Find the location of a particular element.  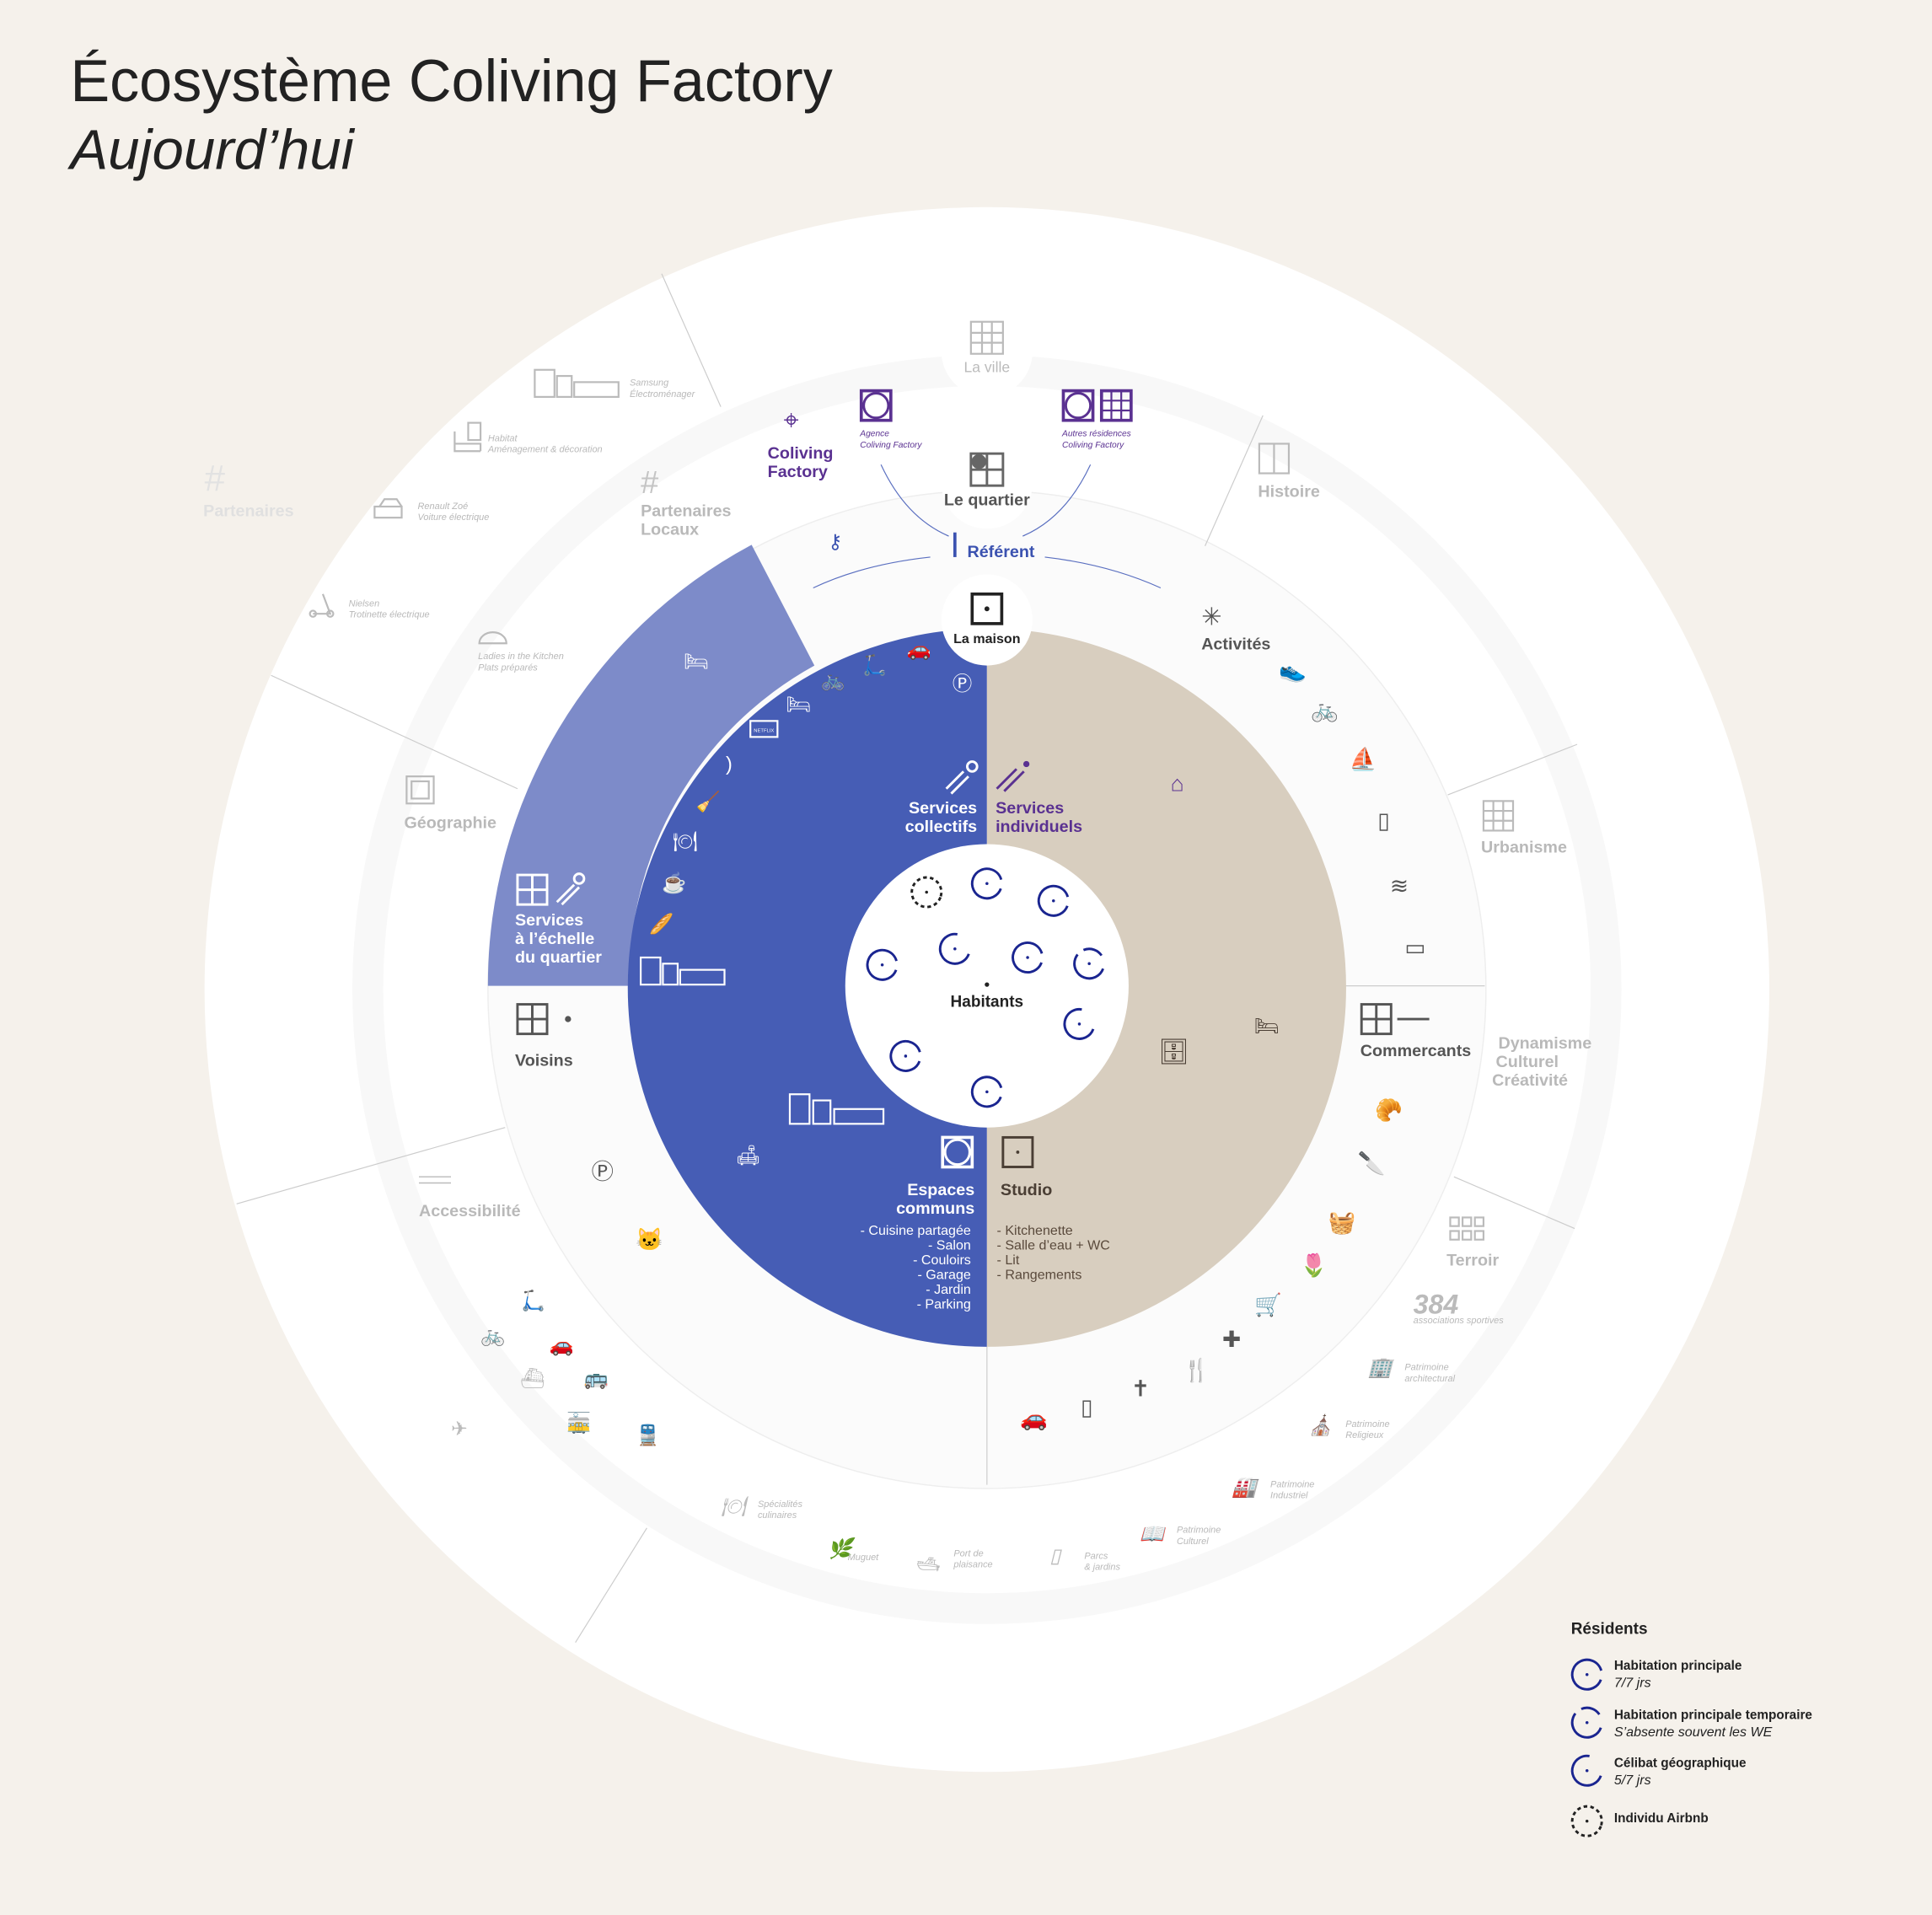

electric-car-icon is located at coordinates (388, 508).